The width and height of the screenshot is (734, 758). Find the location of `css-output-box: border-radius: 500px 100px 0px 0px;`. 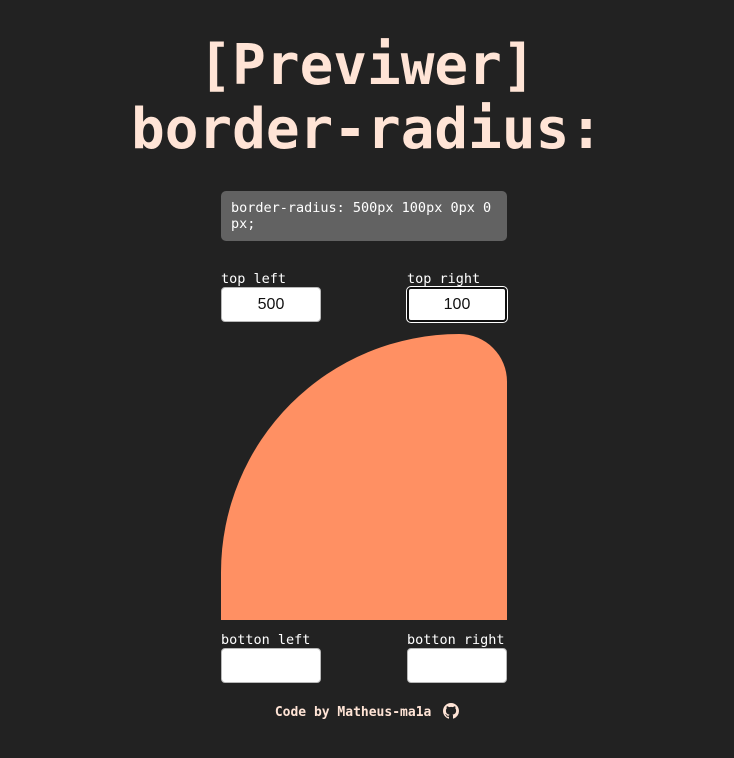

css-output-box: border-radius: 500px 100px 0px 0px; is located at coordinates (364, 216).